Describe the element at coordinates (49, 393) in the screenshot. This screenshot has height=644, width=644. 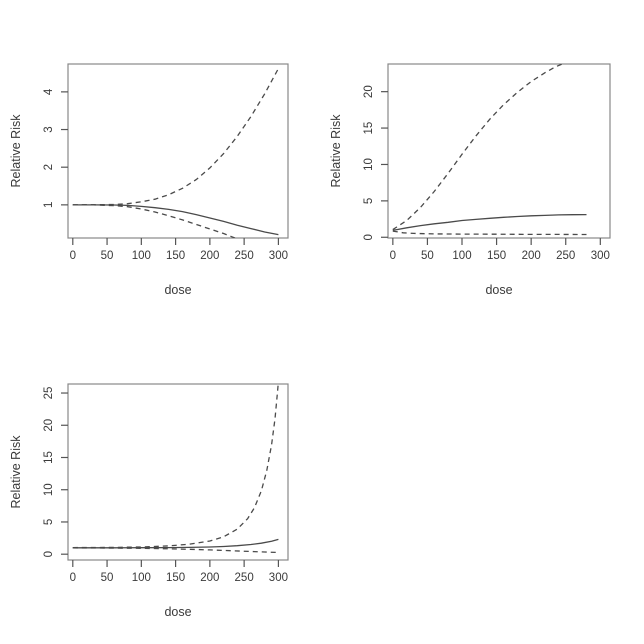
I see `y-tick-label: 25` at that location.